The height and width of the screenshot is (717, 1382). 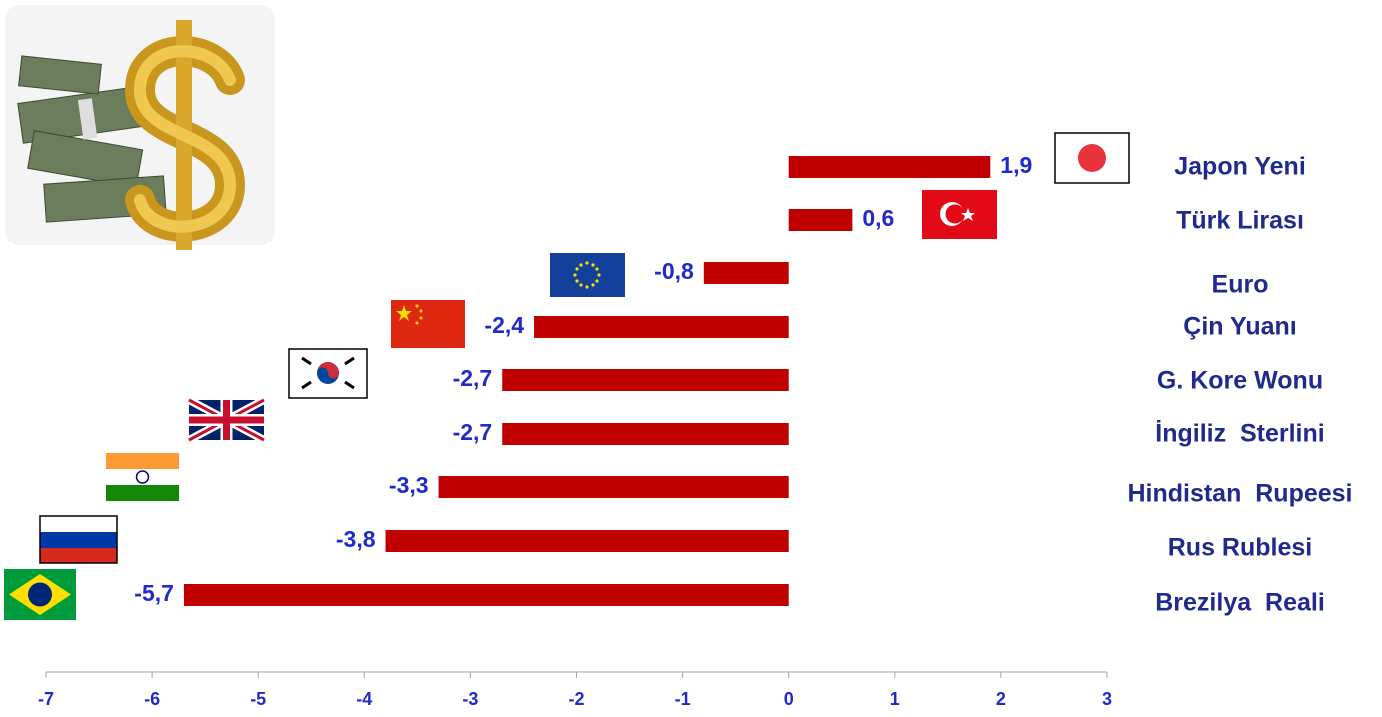 I want to click on flag-india, so click(x=142, y=477).